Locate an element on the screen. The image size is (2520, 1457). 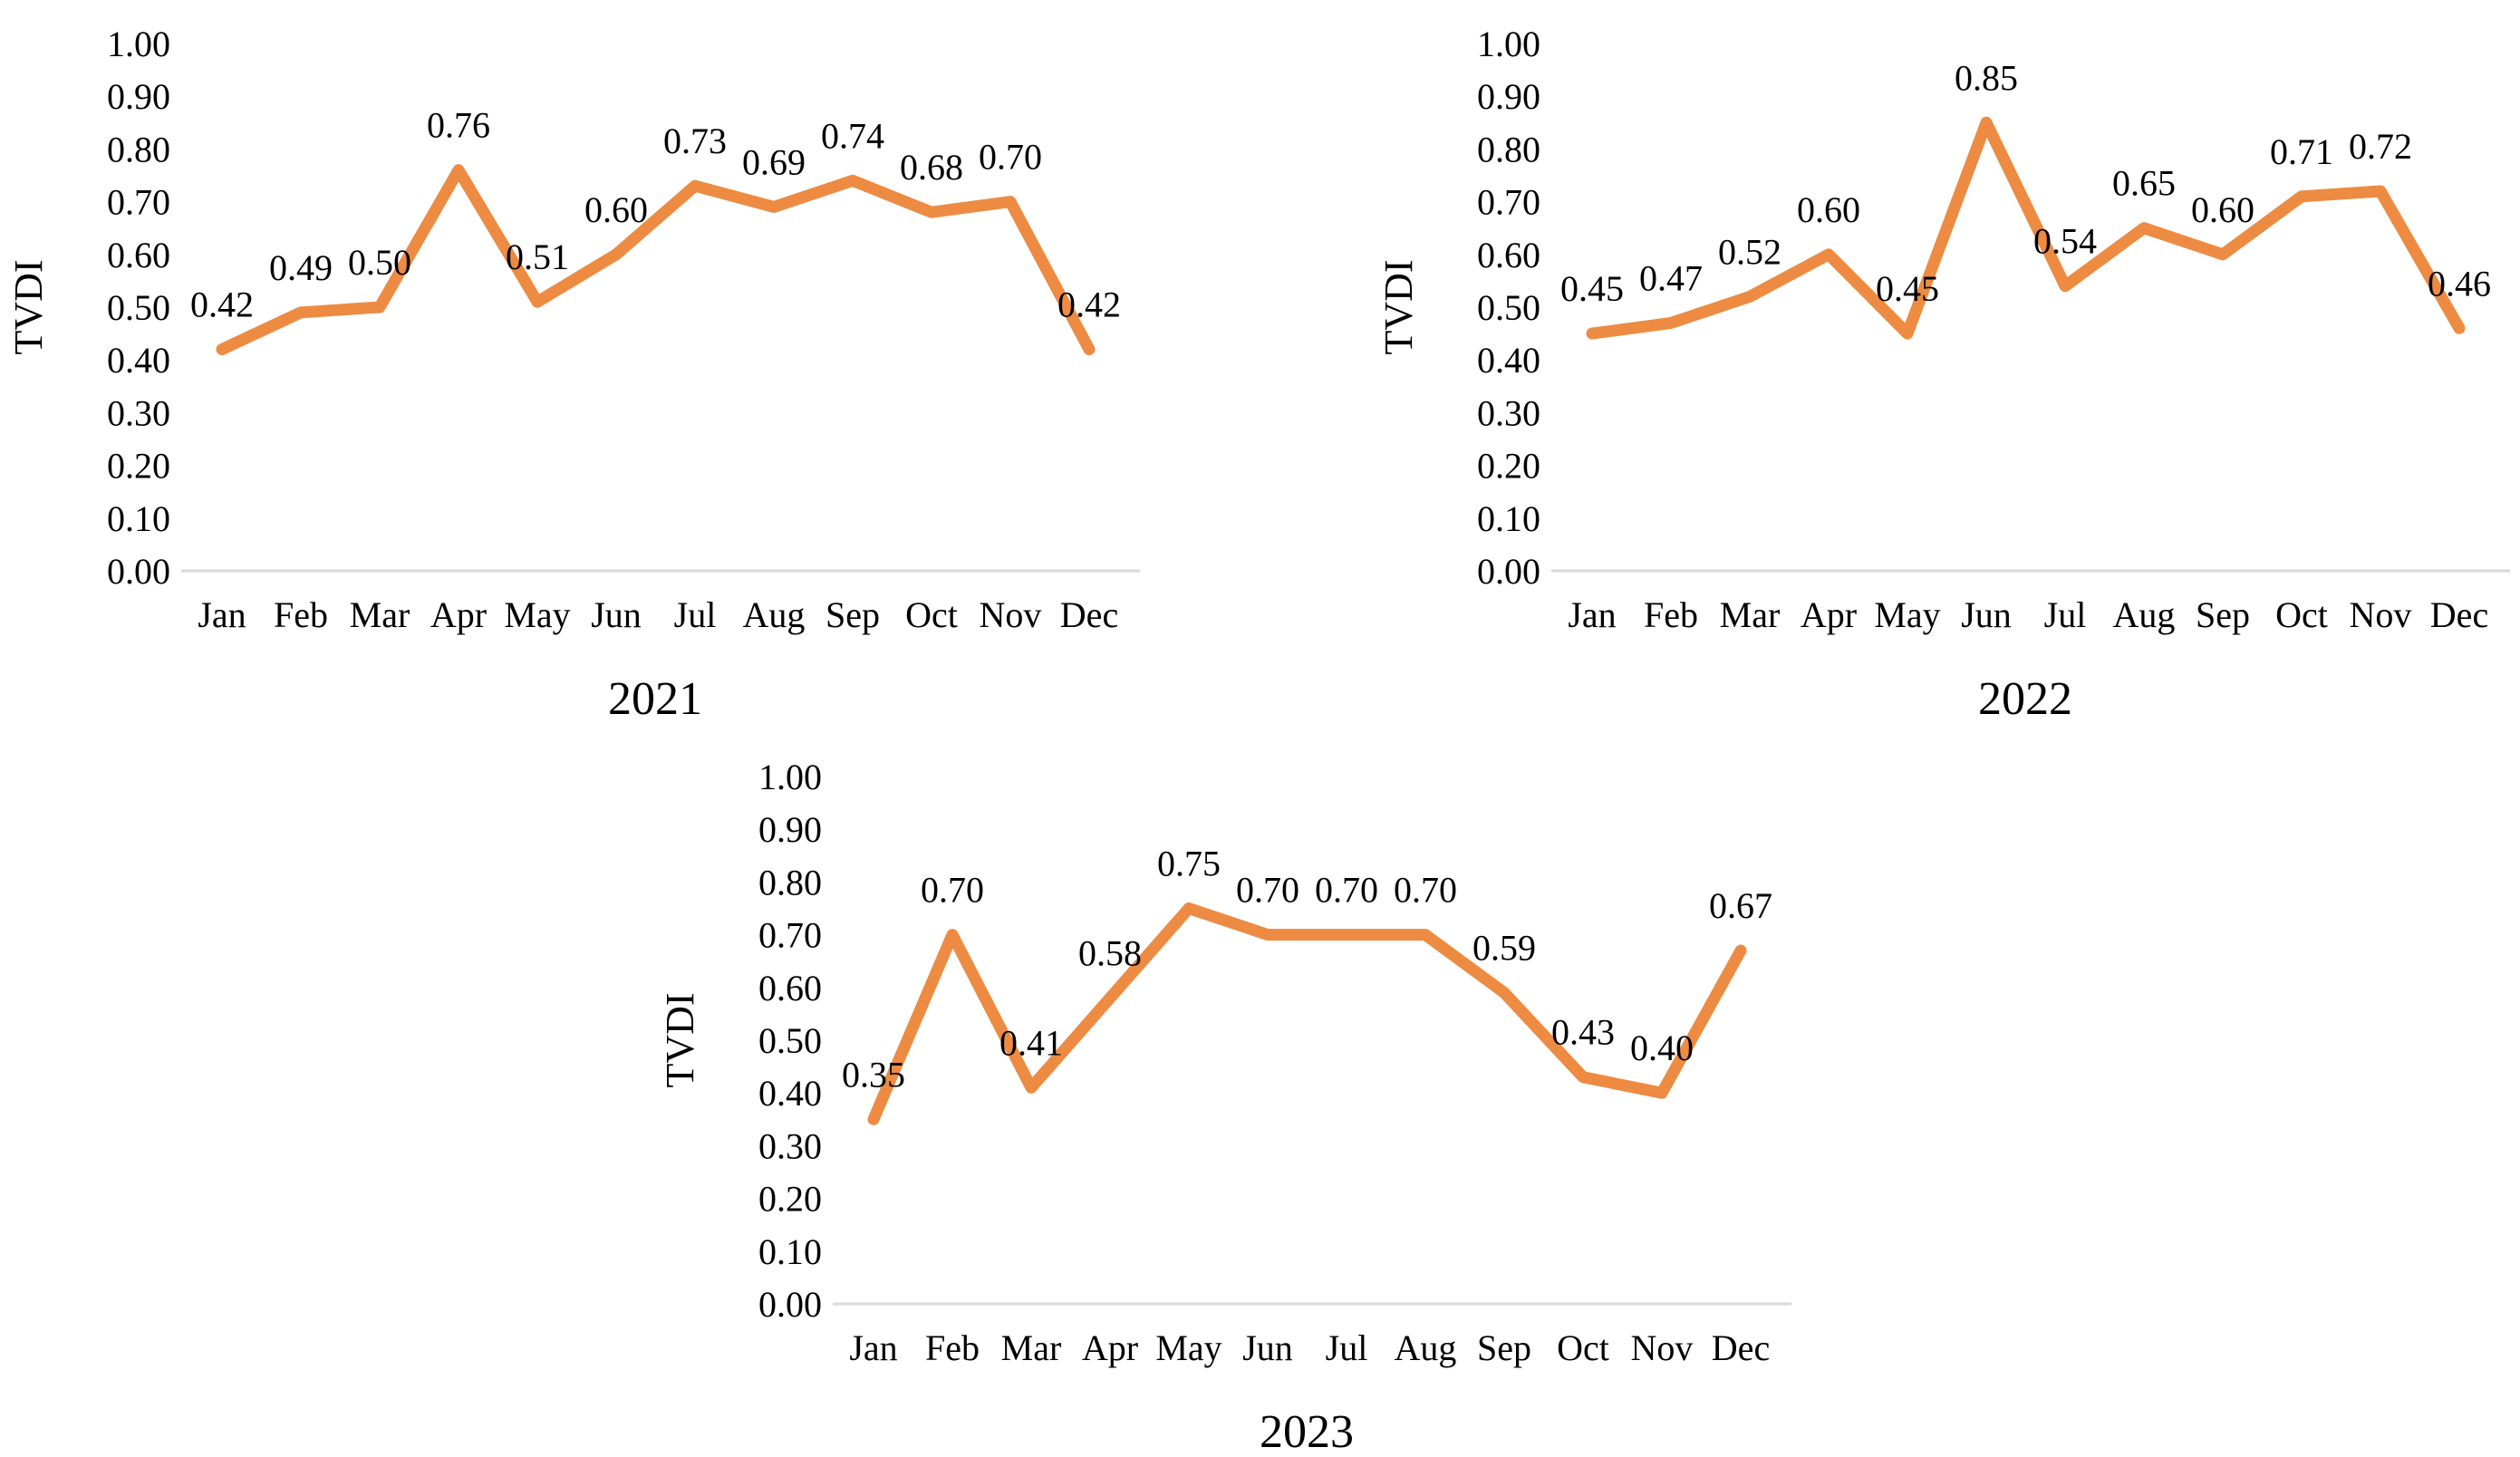
data-label: 0.41 is located at coordinates (1031, 1042).